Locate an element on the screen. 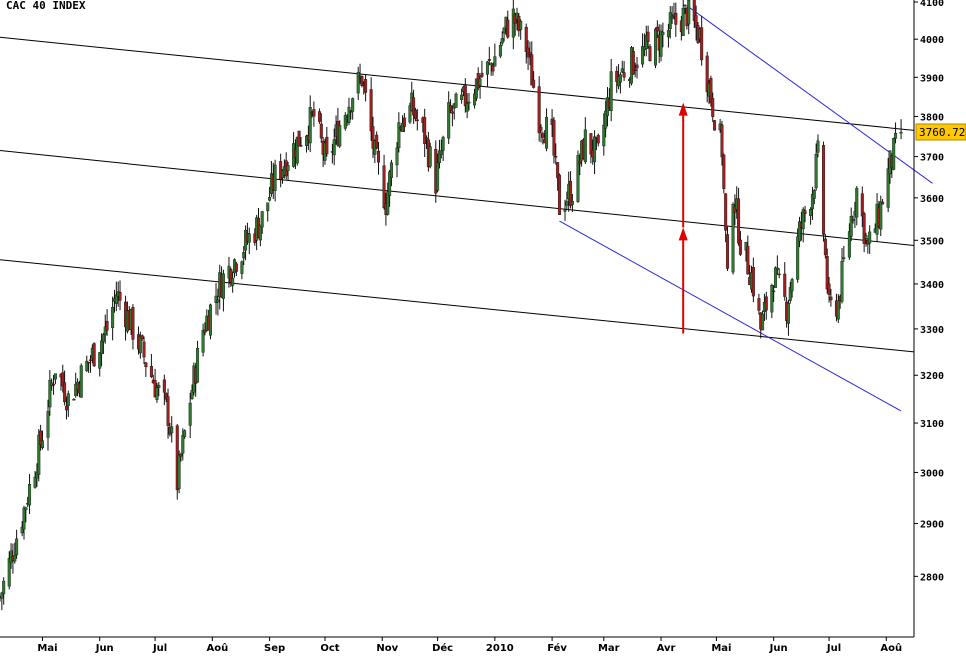 The image size is (966, 661). y-tick-label: 3600 is located at coordinates (932, 199).